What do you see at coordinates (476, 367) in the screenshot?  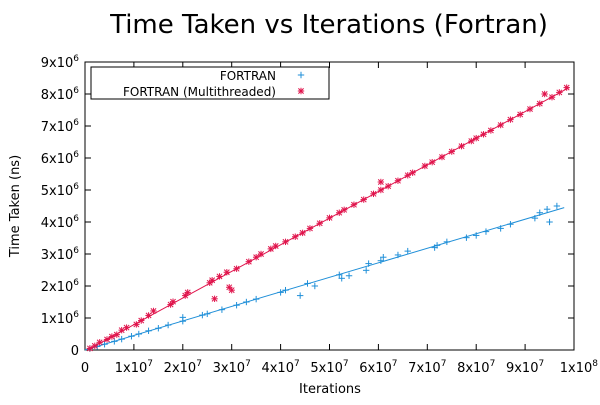 I see `x-tick-label: 8x10⁷` at bounding box center [476, 367].